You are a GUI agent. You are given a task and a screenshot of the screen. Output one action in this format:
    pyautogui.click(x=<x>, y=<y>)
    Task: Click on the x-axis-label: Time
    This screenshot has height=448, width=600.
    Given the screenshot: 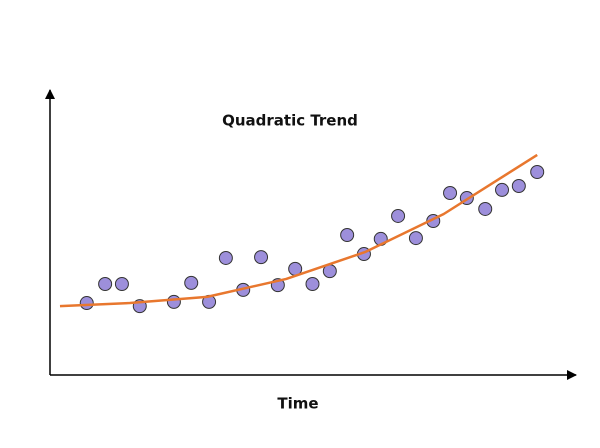 What is the action you would take?
    pyautogui.click(x=297, y=404)
    